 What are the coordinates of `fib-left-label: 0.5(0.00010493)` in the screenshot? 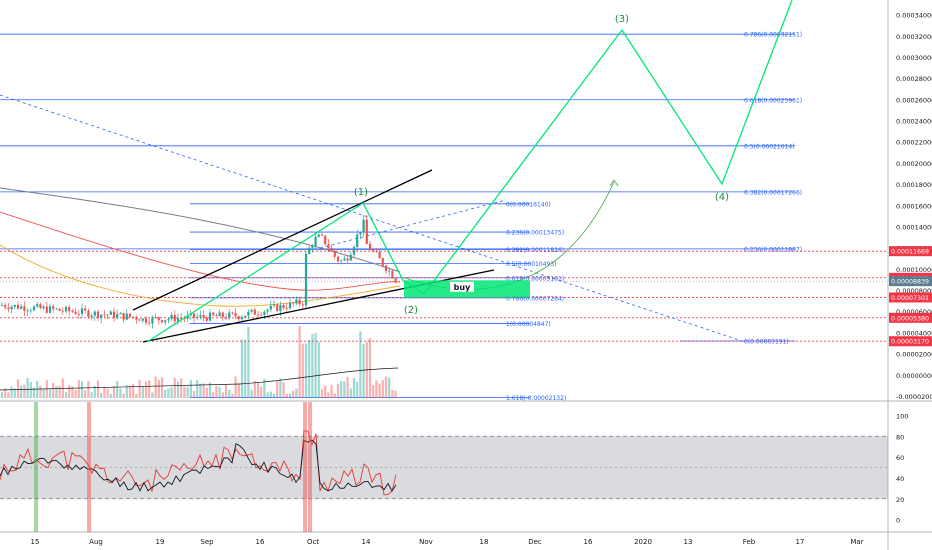 It's located at (531, 264).